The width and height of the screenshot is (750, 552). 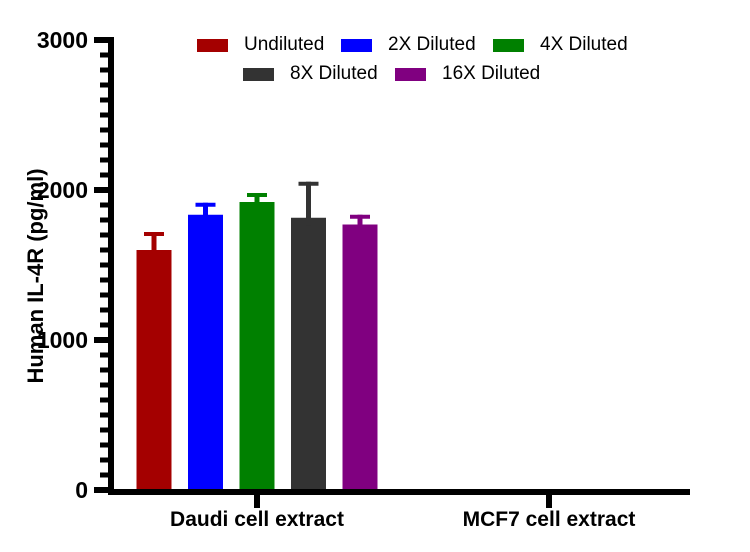 What do you see at coordinates (360, 223) in the screenshot?
I see `error-bar-stem-16x-diluted-daudi-cell-extract` at bounding box center [360, 223].